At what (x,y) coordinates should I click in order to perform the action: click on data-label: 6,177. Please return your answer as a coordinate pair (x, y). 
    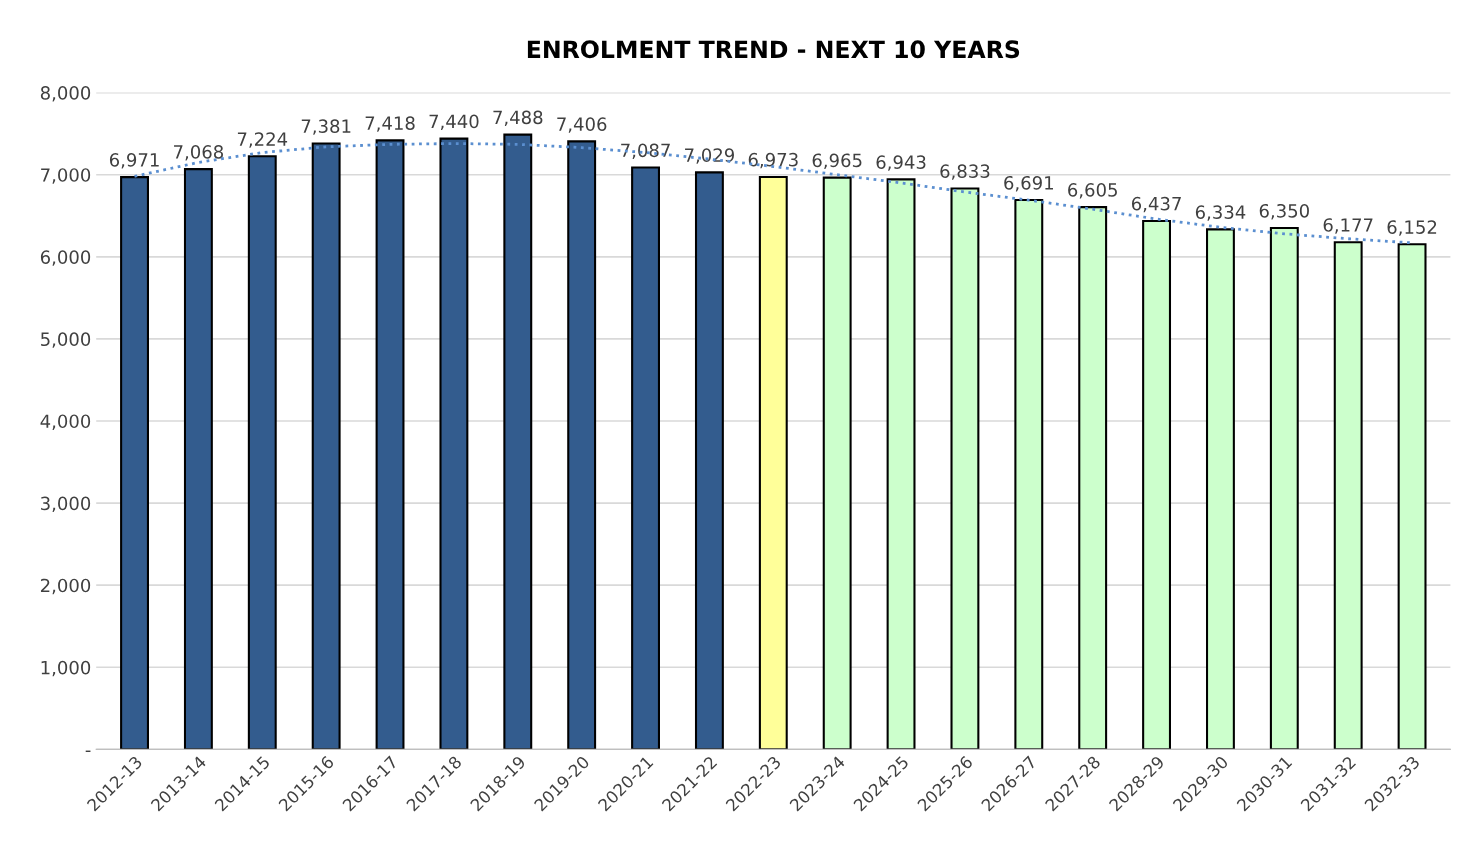
    Looking at the image, I should click on (1348, 226).